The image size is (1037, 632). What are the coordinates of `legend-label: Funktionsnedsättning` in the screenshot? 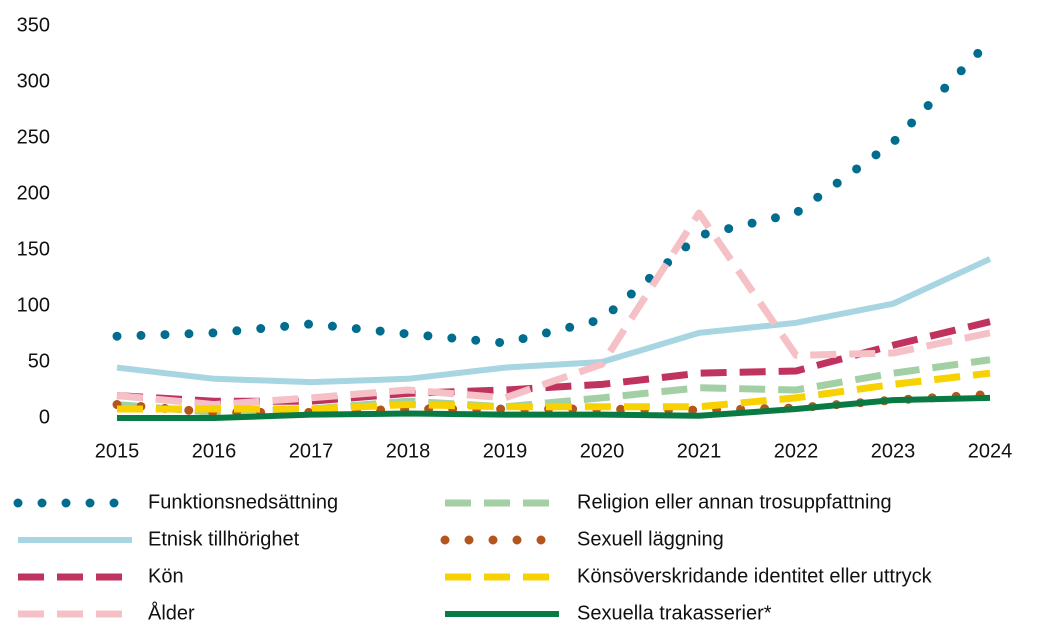 It's located at (243, 502).